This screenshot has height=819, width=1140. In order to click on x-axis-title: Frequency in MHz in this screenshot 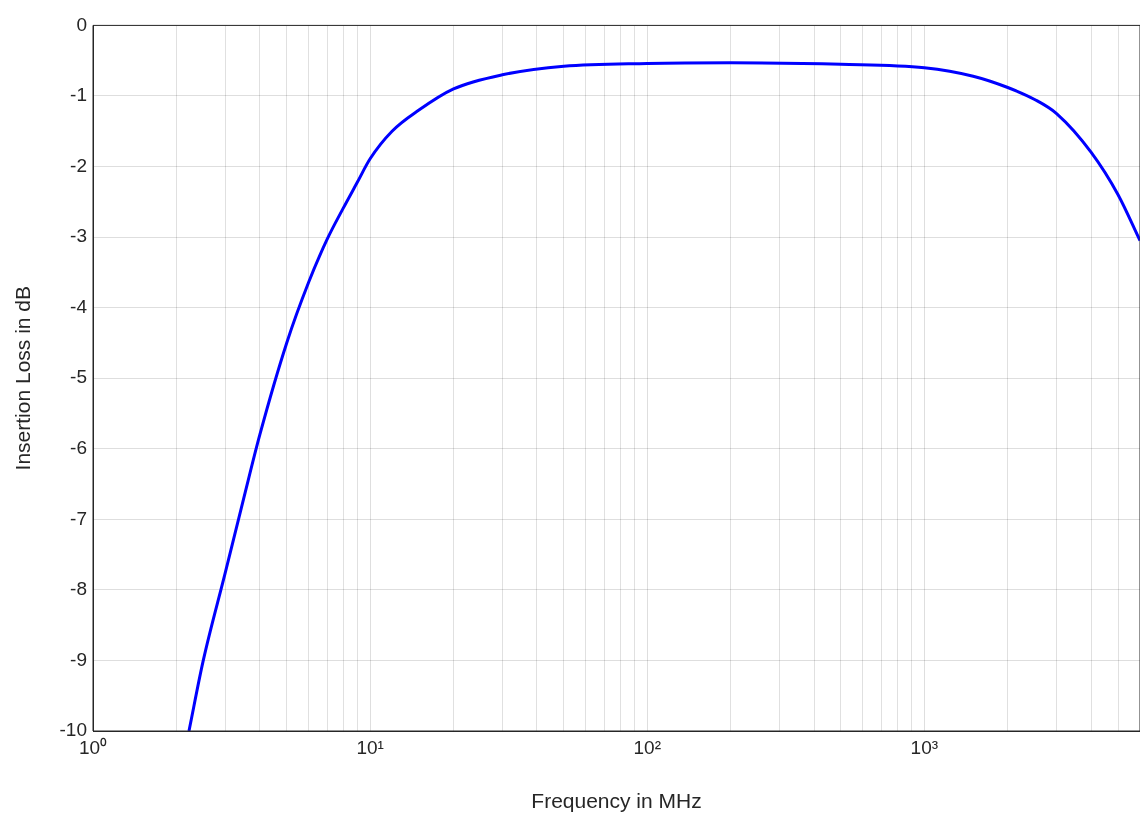, I will do `click(616, 801)`.